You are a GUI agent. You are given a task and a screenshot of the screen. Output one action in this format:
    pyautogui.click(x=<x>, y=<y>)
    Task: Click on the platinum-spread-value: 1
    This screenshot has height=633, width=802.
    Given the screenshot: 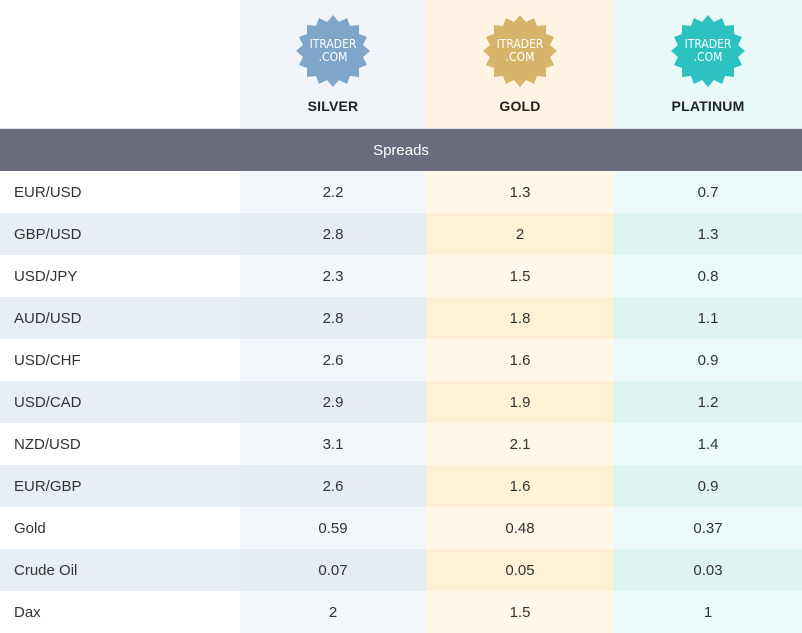 What is the action you would take?
    pyautogui.click(x=708, y=612)
    